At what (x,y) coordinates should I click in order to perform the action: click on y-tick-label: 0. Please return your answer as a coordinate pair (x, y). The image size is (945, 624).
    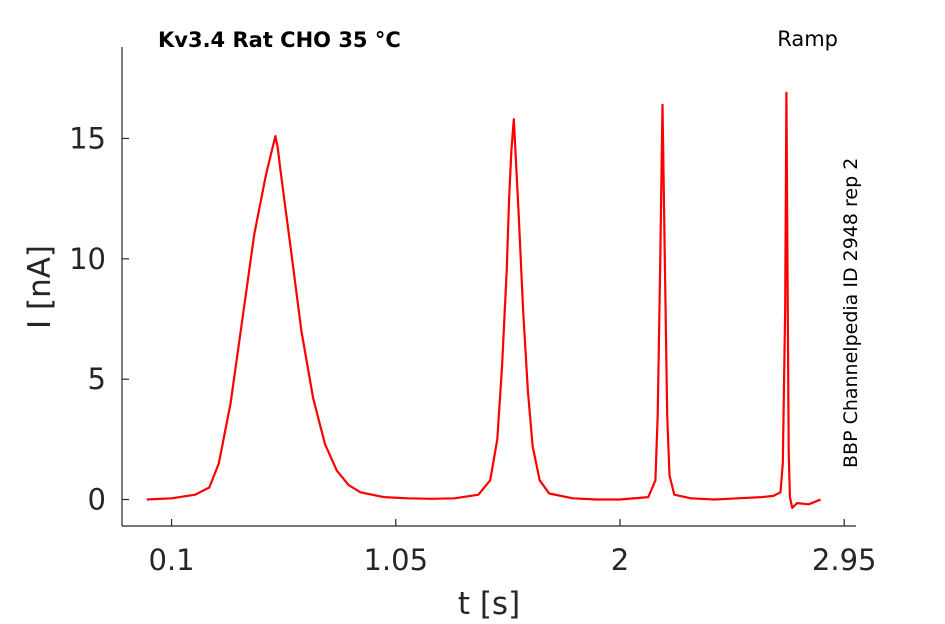
    Looking at the image, I should click on (97, 500).